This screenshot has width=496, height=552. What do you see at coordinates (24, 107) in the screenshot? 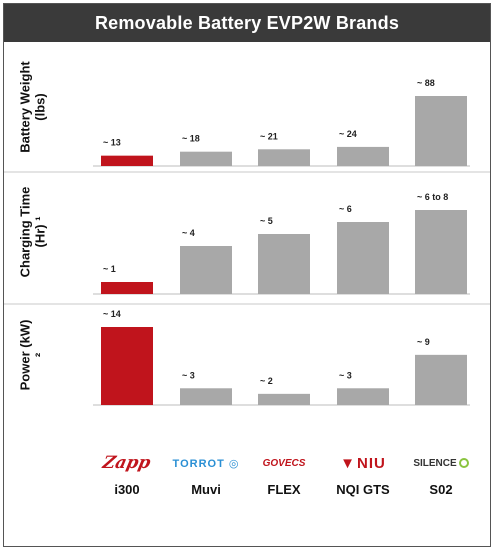
I see `ylabel-0-line1: Battery Weight` at bounding box center [24, 107].